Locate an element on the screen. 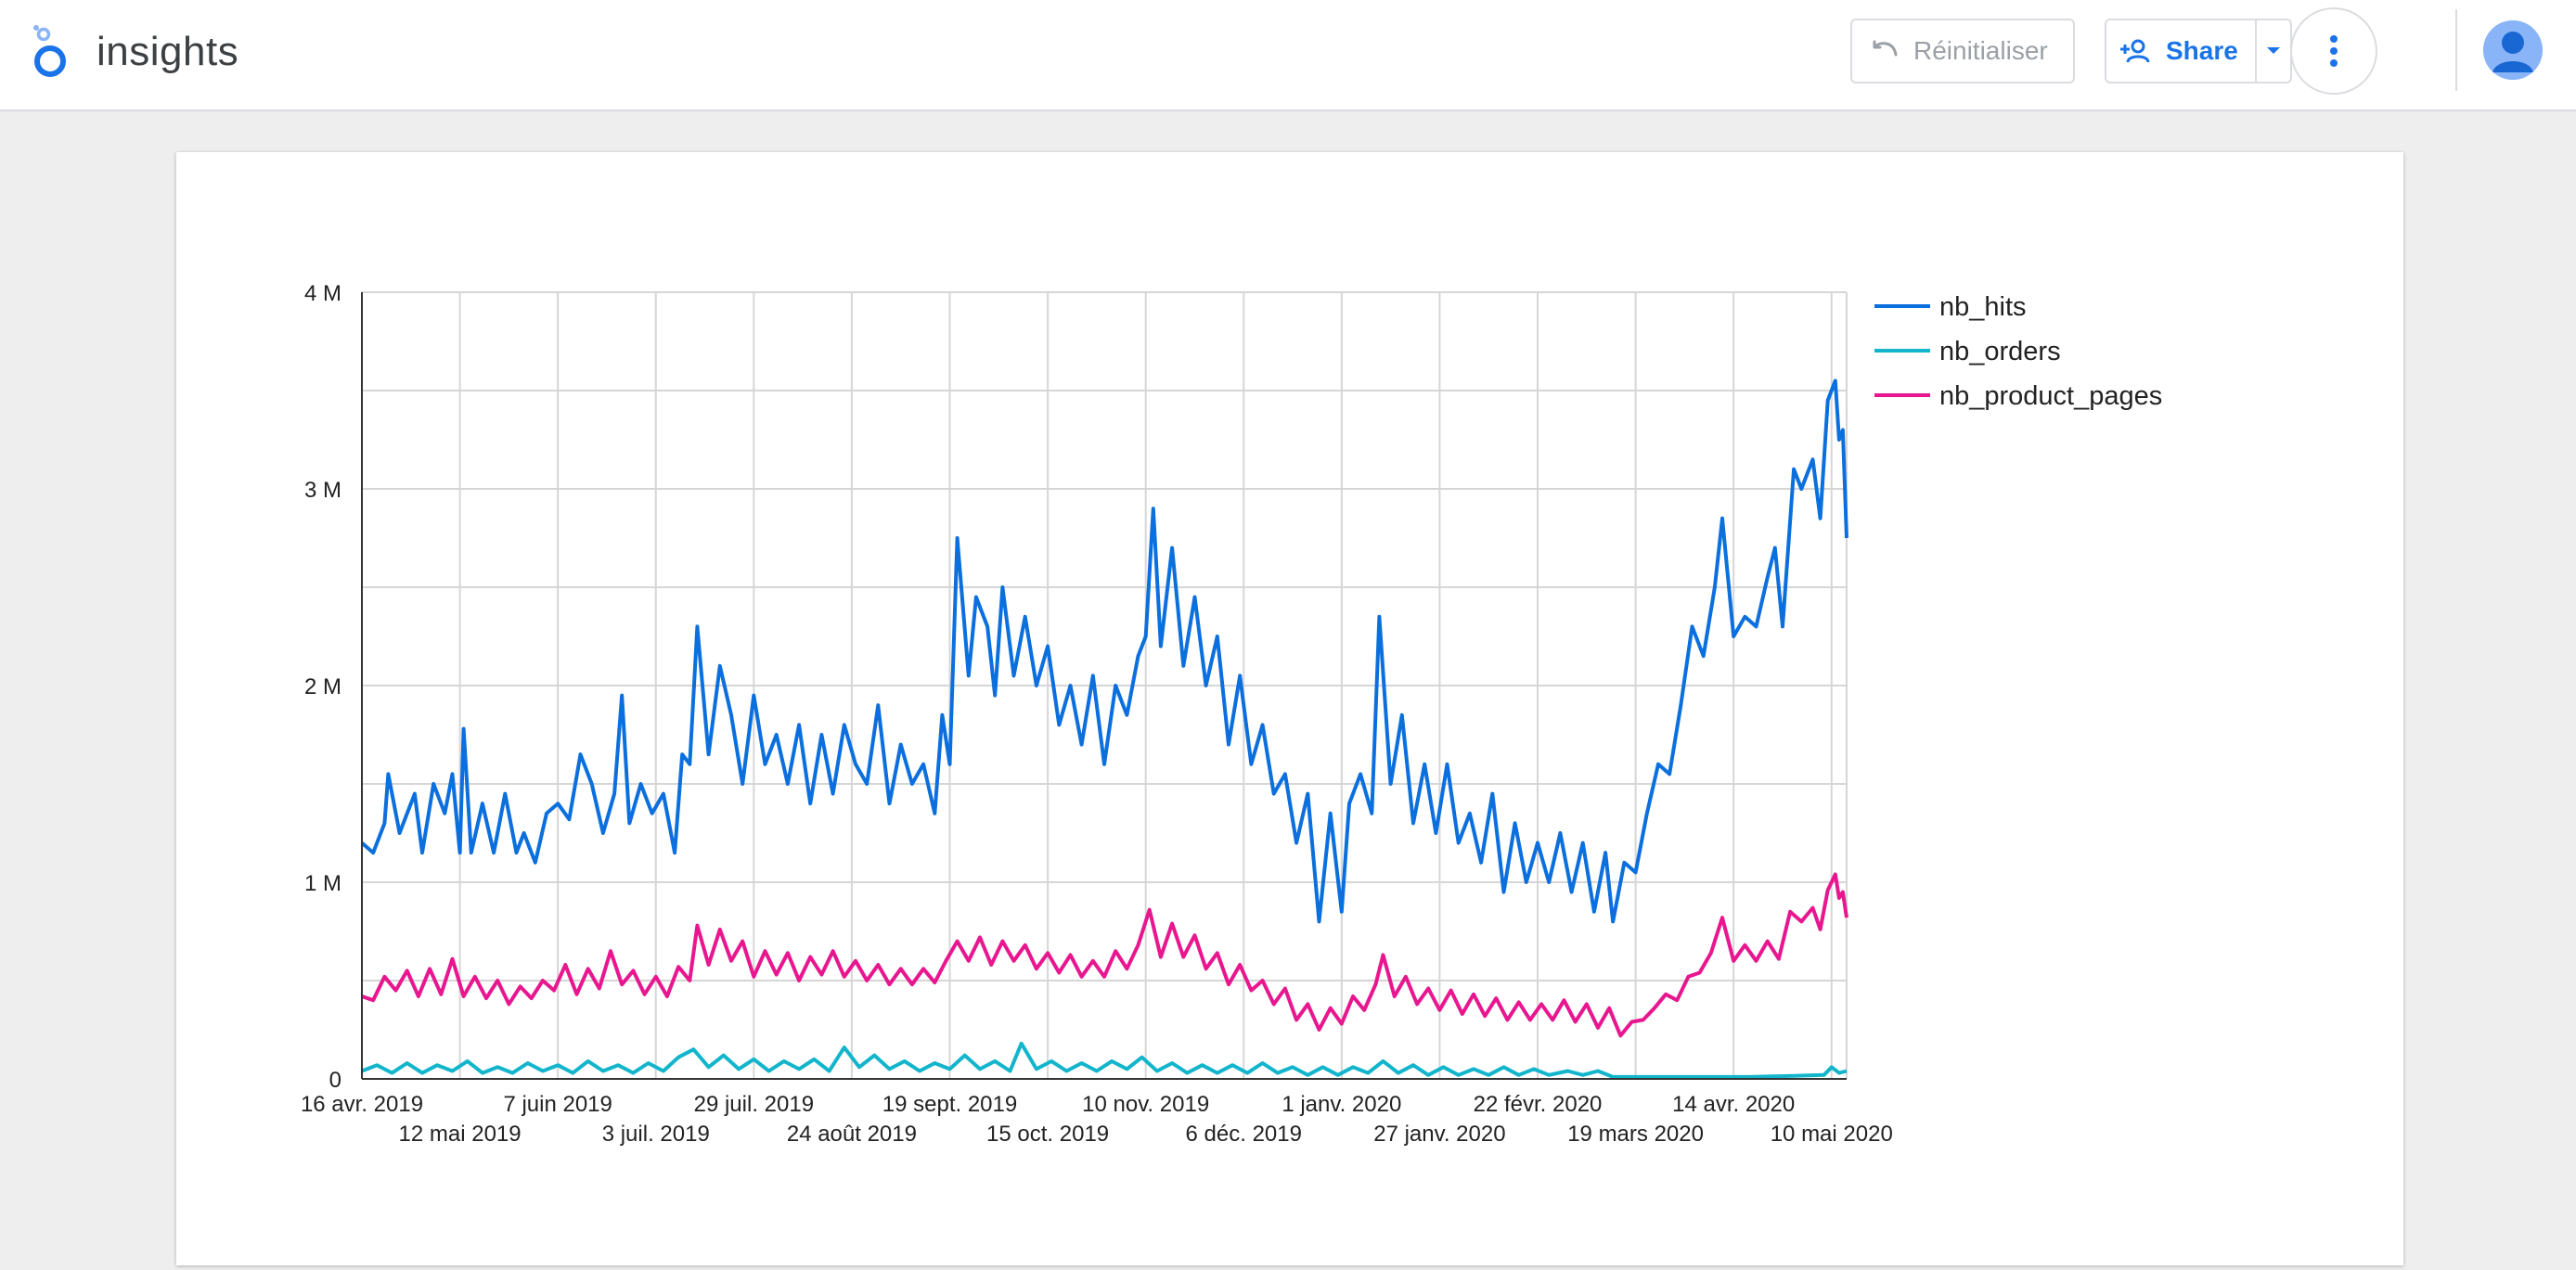 The height and width of the screenshot is (1270, 2576). share-dropdown-button is located at coordinates (2273, 51).